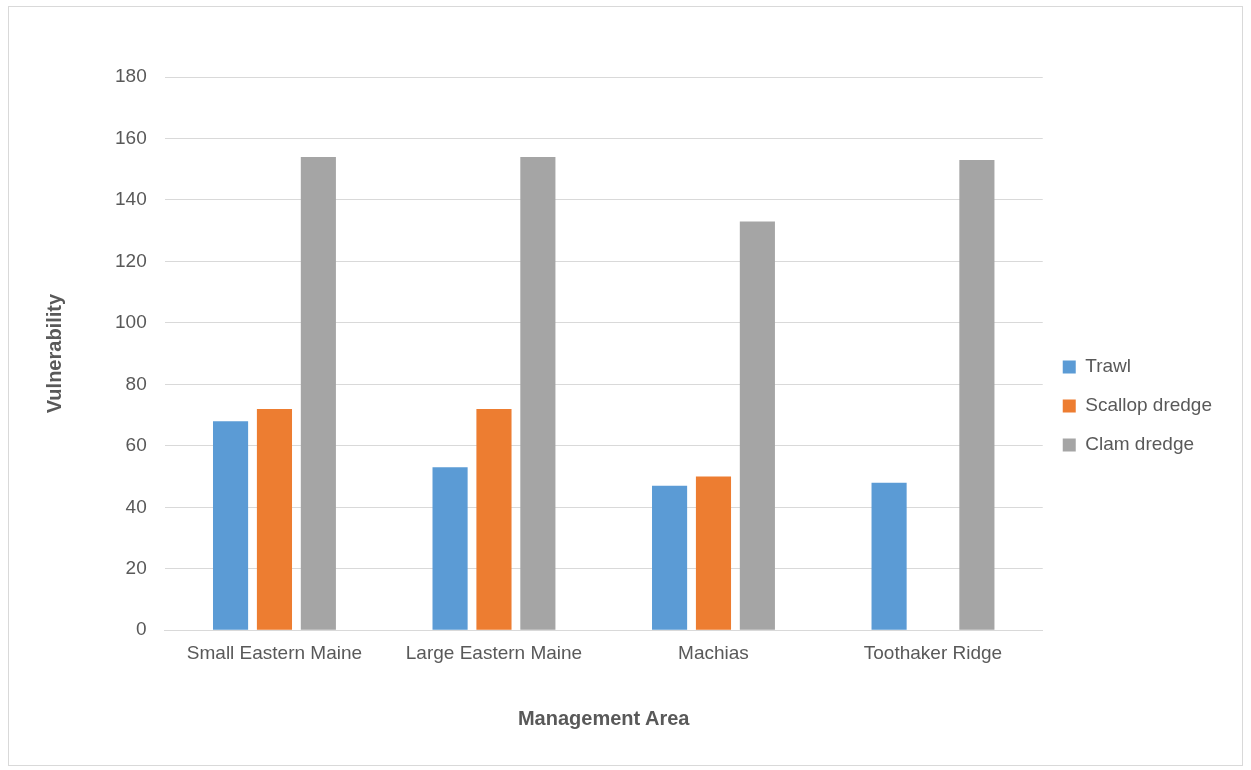 This screenshot has width=1251, height=770. What do you see at coordinates (494, 652) in the screenshot?
I see `x-tick-label: Large Eastern Maine` at bounding box center [494, 652].